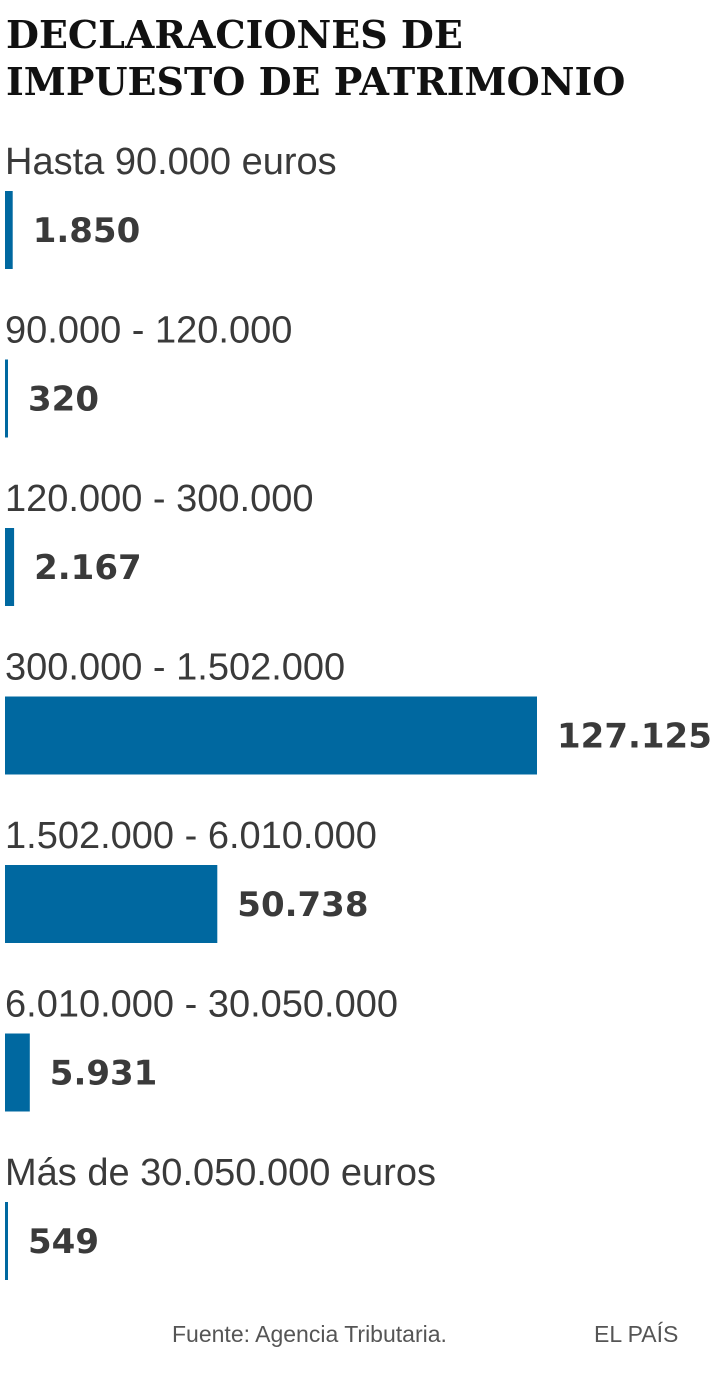 The image size is (720, 1400). What do you see at coordinates (88, 568) in the screenshot?
I see `value-label: 2.167` at bounding box center [88, 568].